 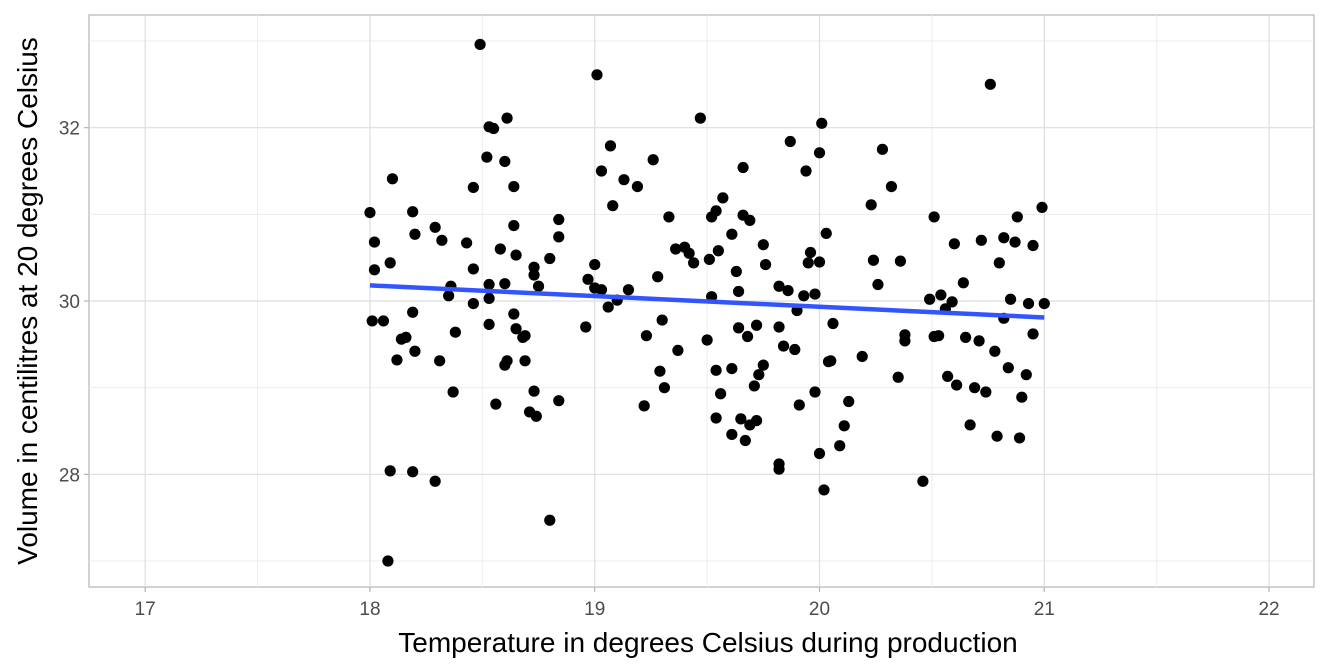 I want to click on x-tick-label: 21, so click(x=1044, y=609).